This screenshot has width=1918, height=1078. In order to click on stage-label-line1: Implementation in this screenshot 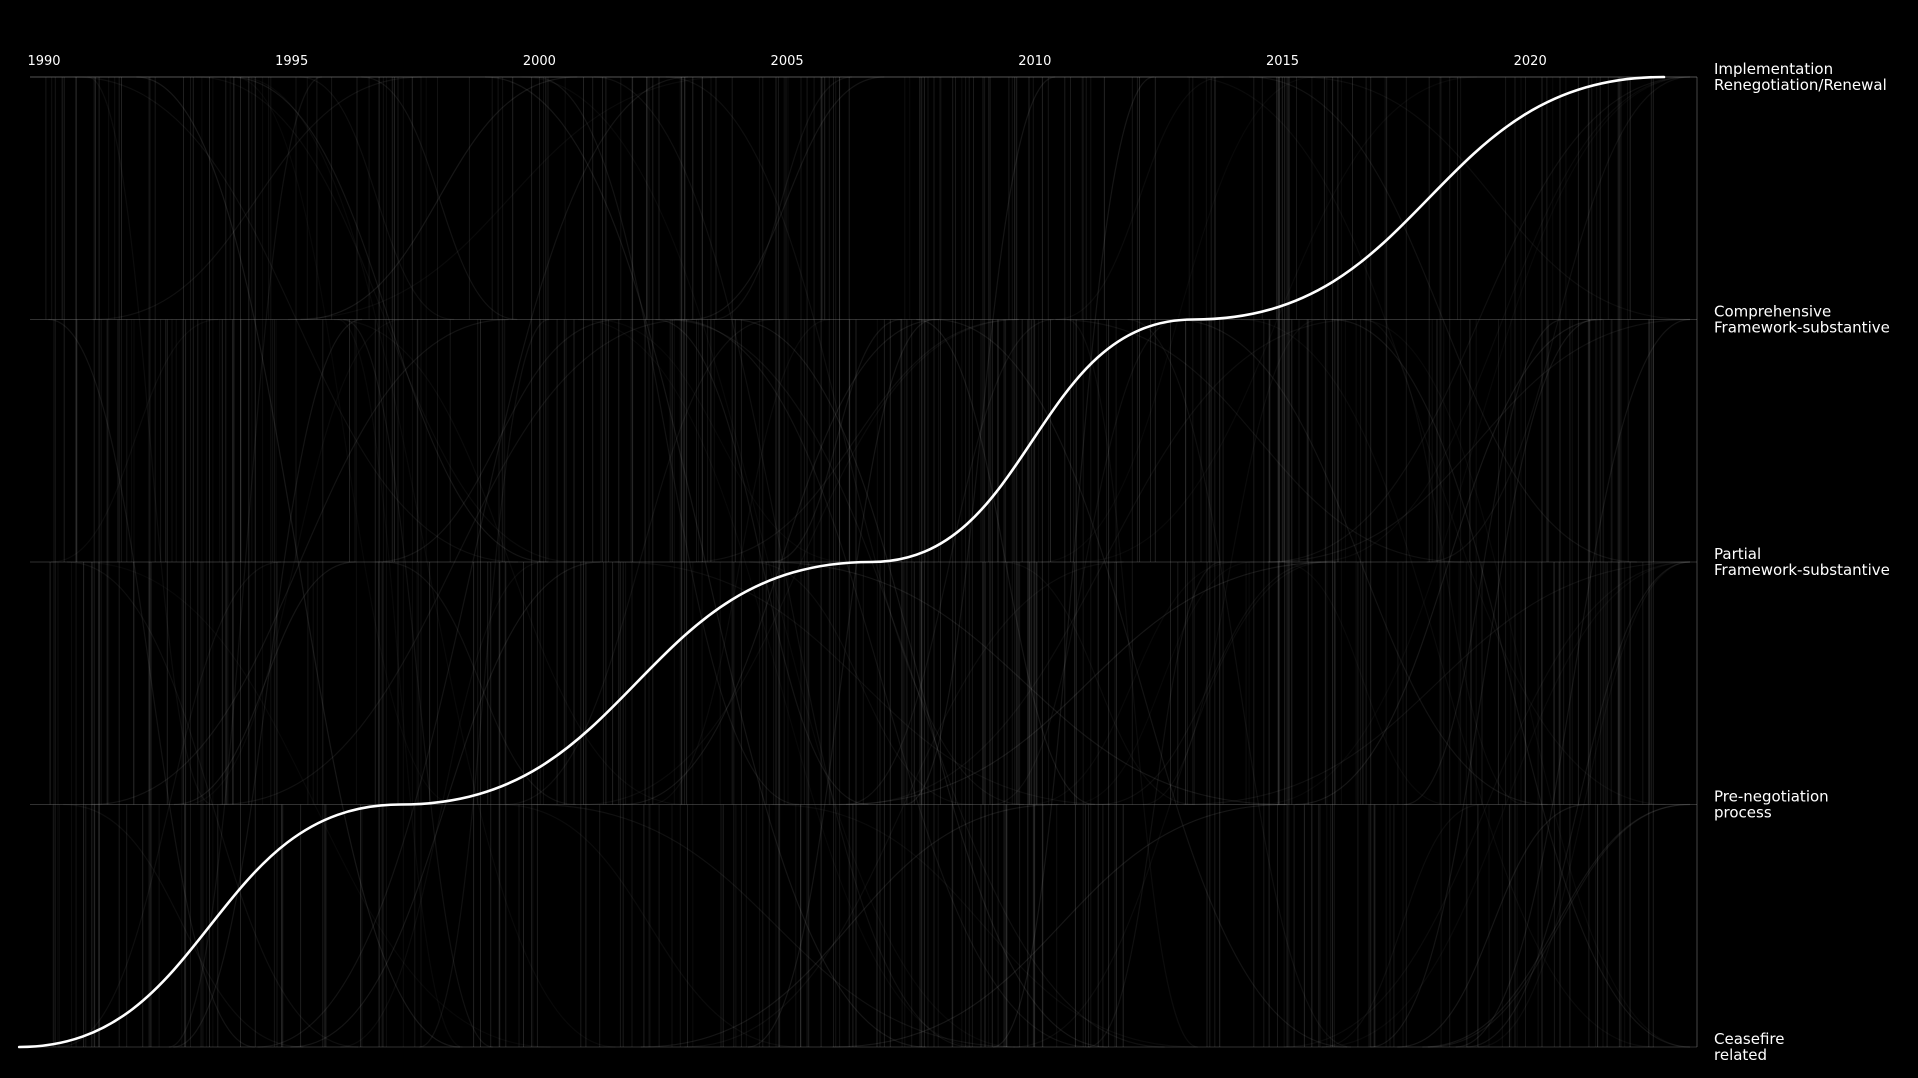, I will do `click(1773, 69)`.